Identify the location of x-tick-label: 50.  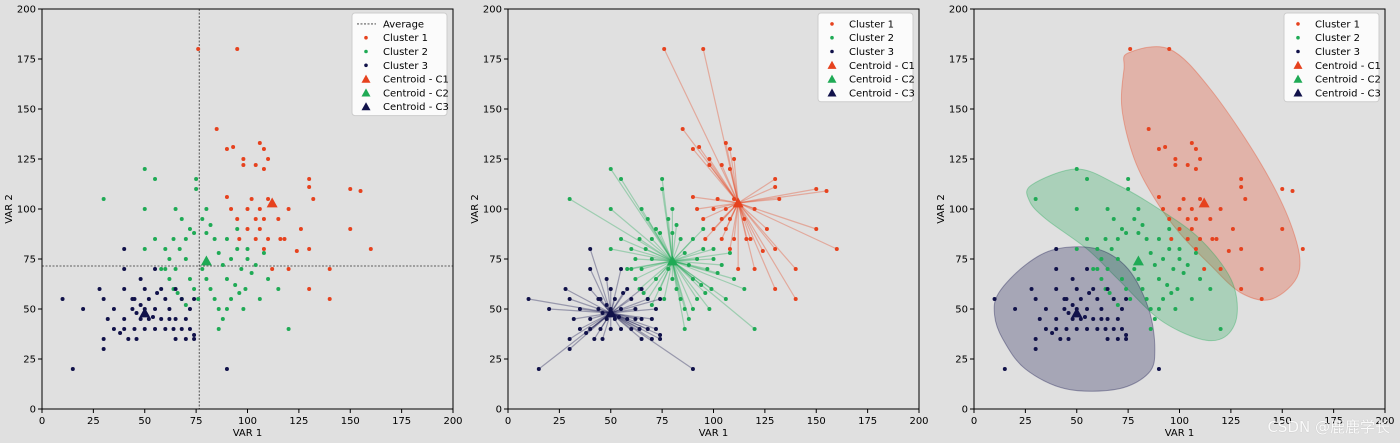
(144, 421).